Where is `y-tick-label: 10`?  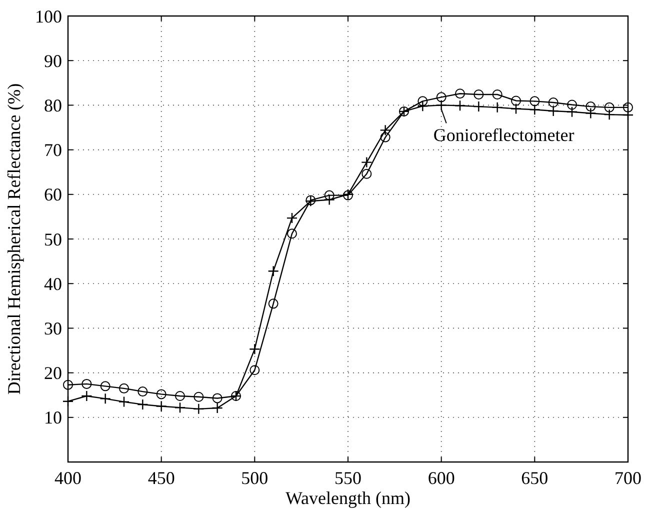 y-tick-label: 10 is located at coordinates (53, 418).